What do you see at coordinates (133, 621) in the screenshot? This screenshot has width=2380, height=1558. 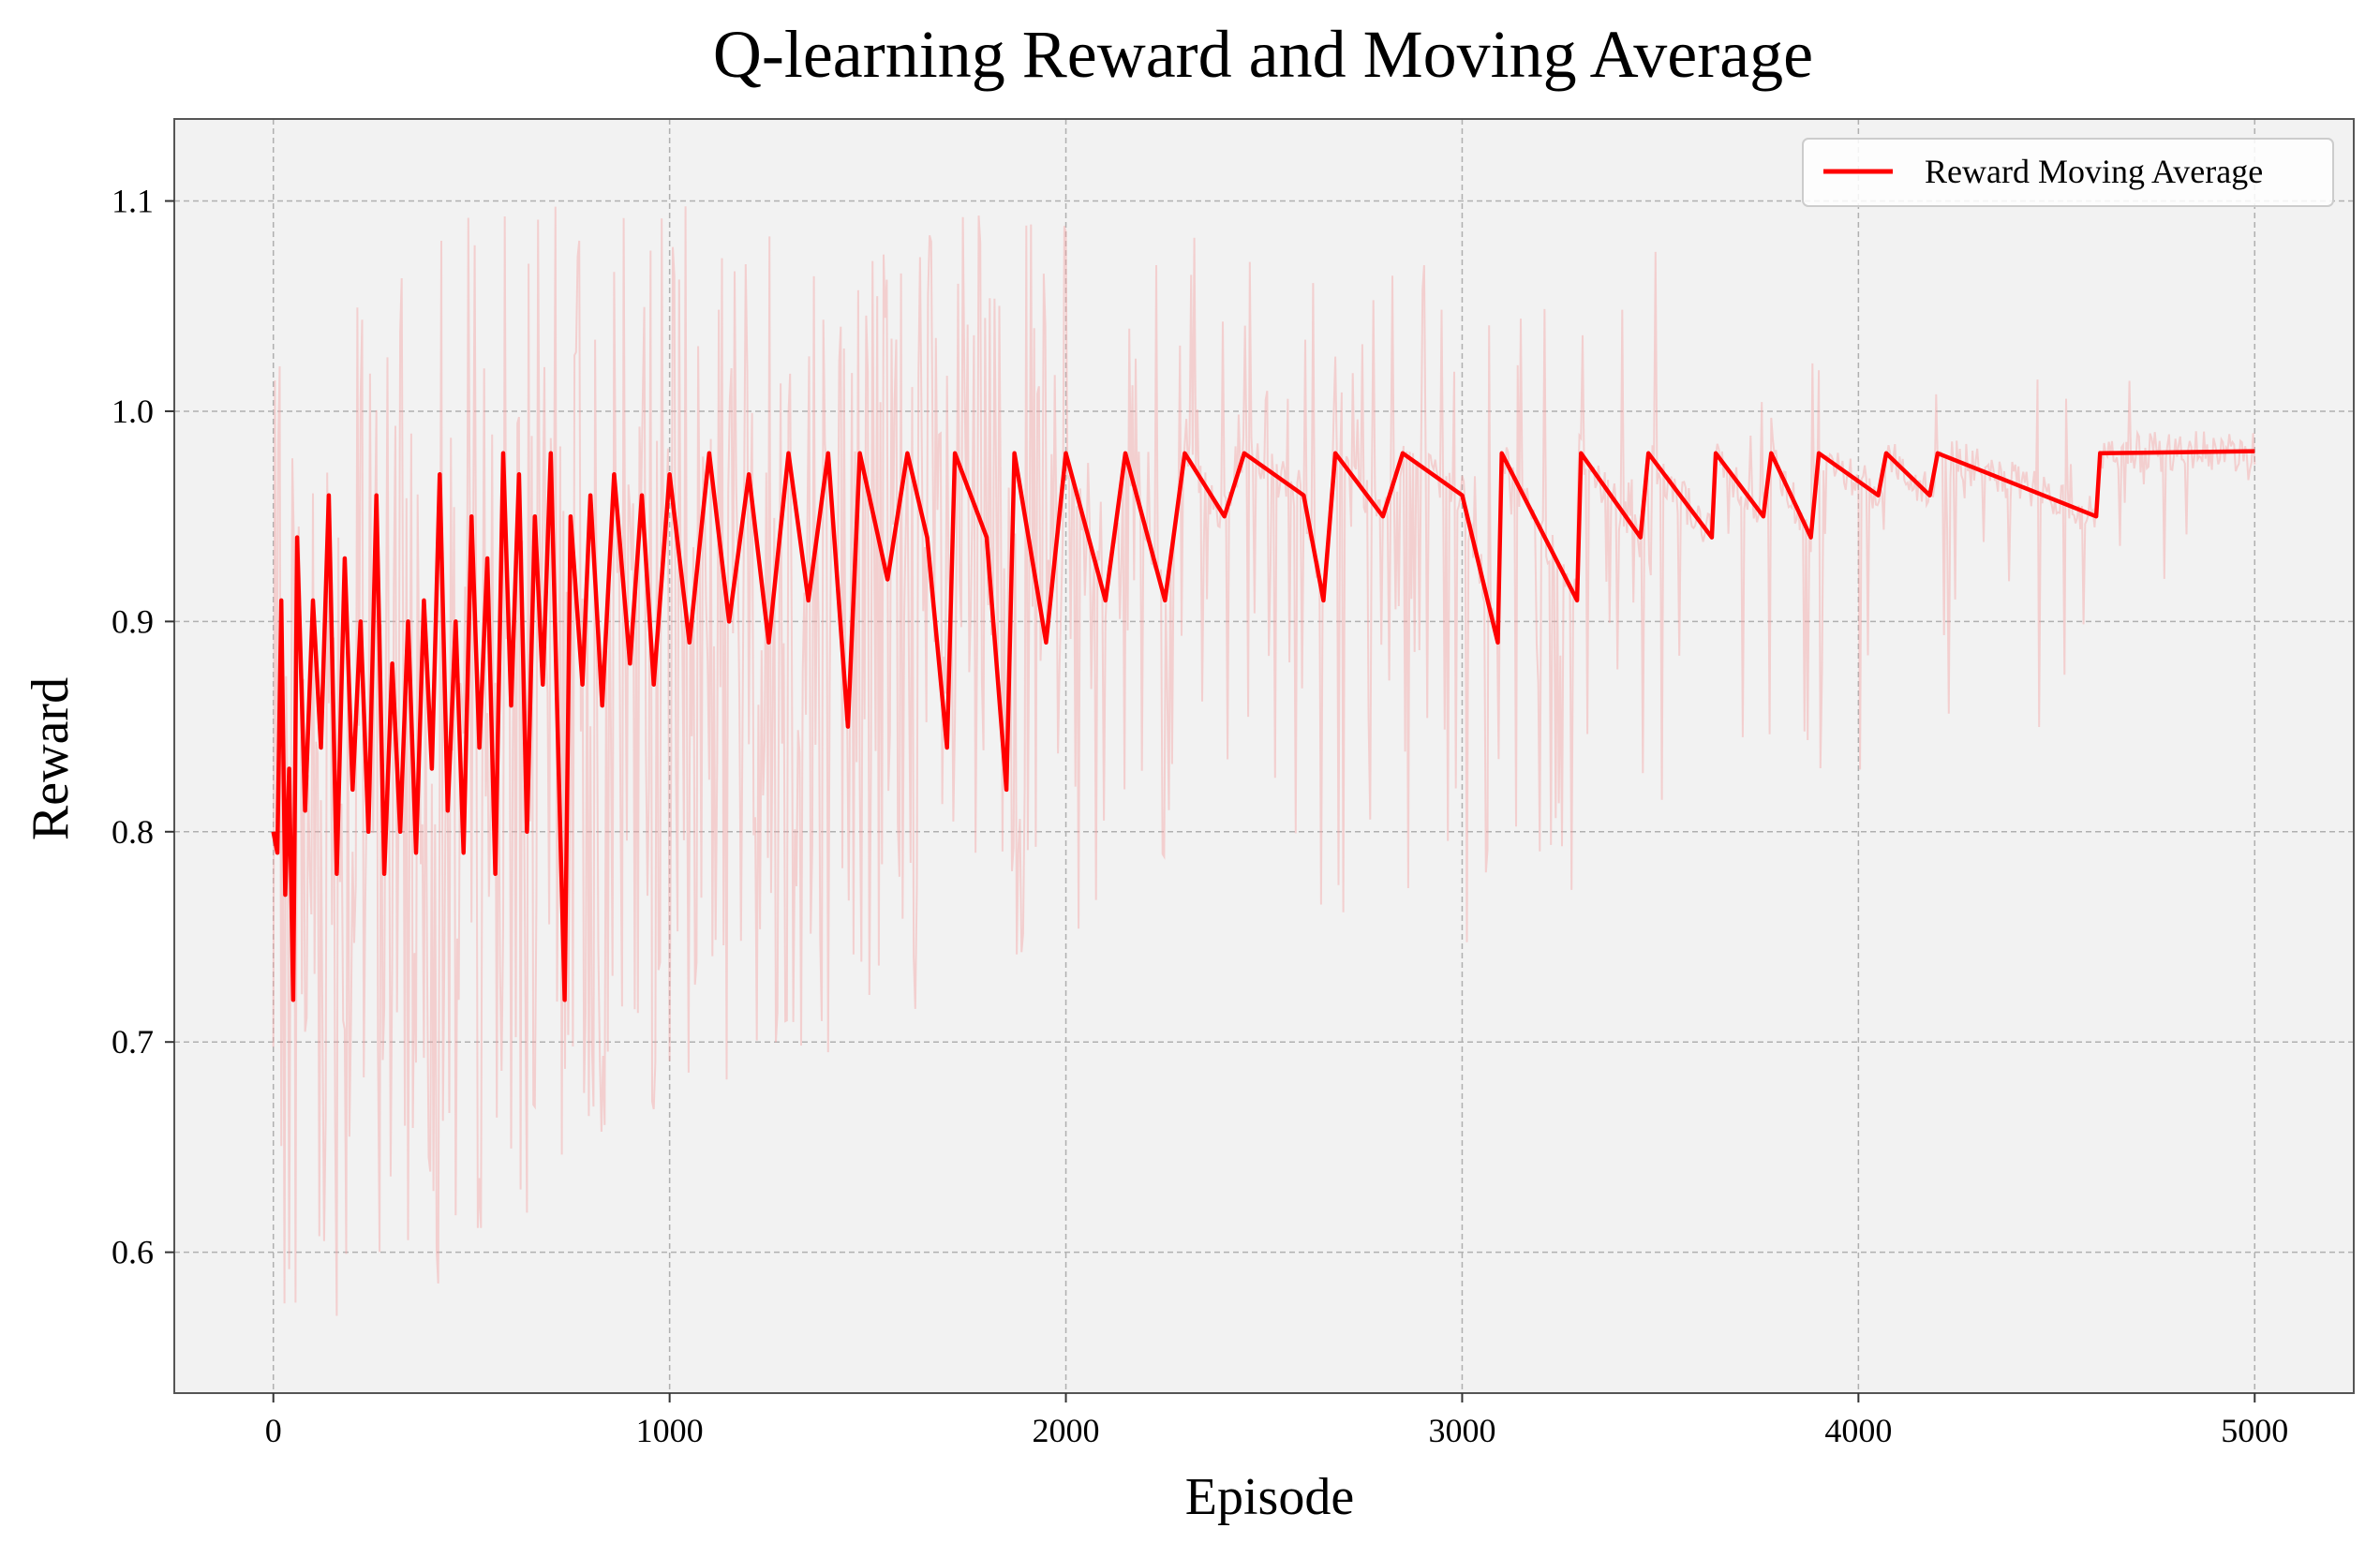 I see `y-tick-label: 0.9` at bounding box center [133, 621].